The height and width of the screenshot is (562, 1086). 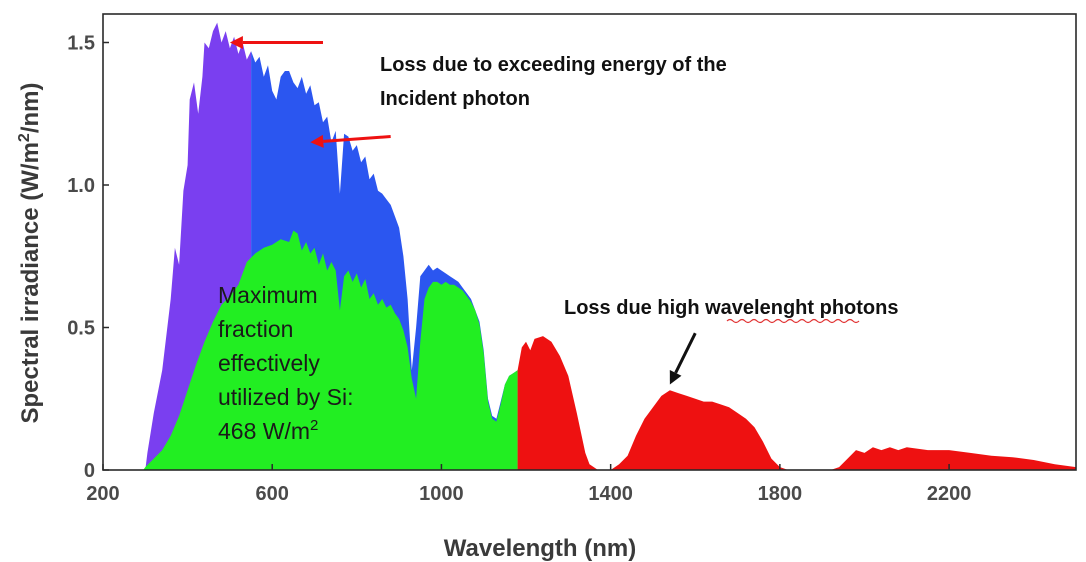 What do you see at coordinates (276, 42) in the screenshot?
I see `red-arrow-top` at bounding box center [276, 42].